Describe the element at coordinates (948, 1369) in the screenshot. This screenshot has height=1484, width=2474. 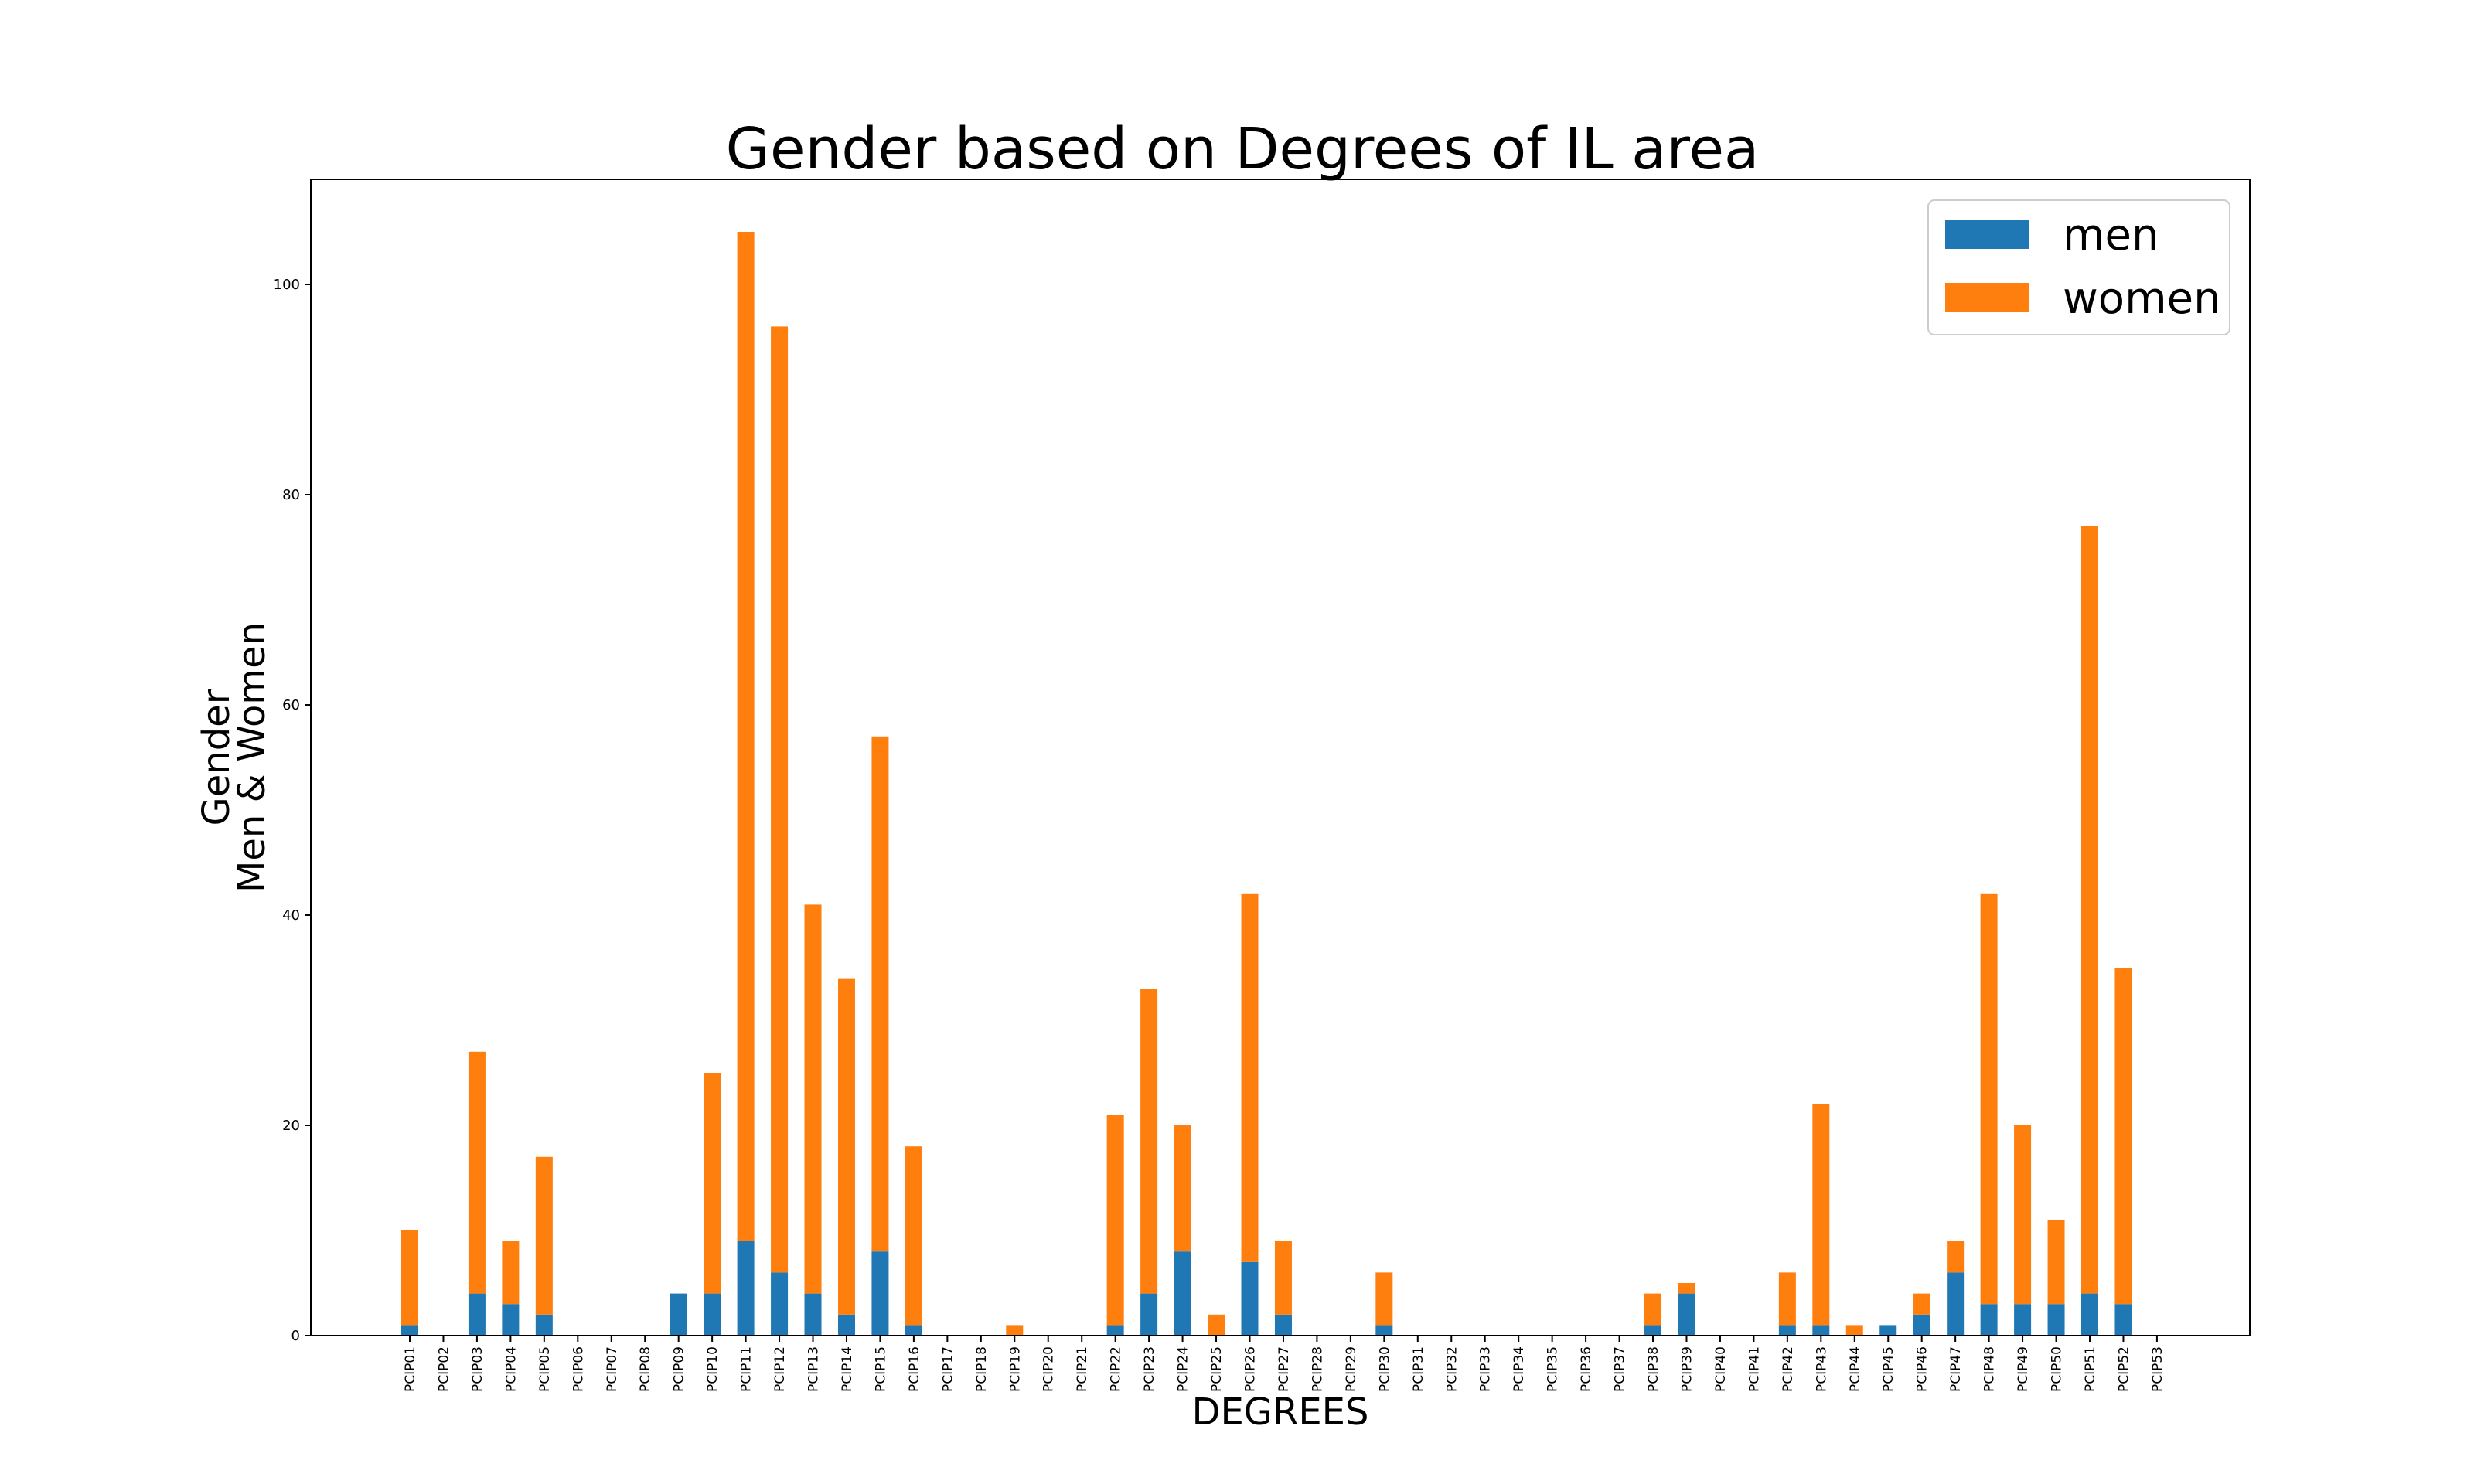
I see `x-tick-label: PCIP17` at that location.